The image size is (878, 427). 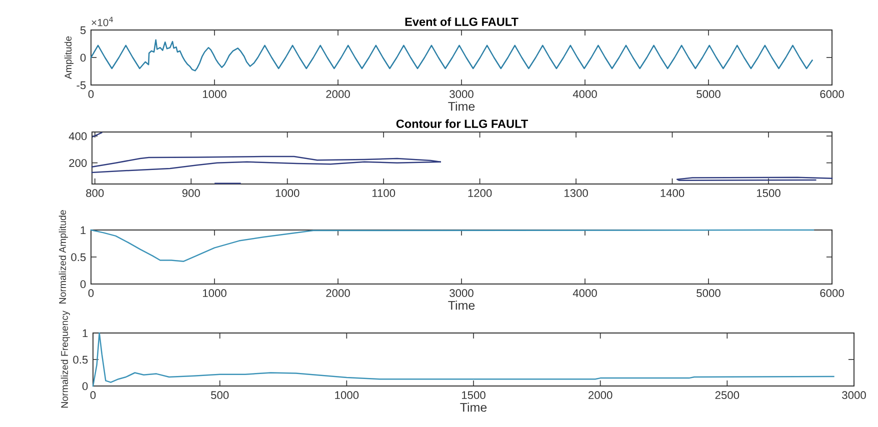 I want to click on x-tick-label: 900, so click(x=191, y=193).